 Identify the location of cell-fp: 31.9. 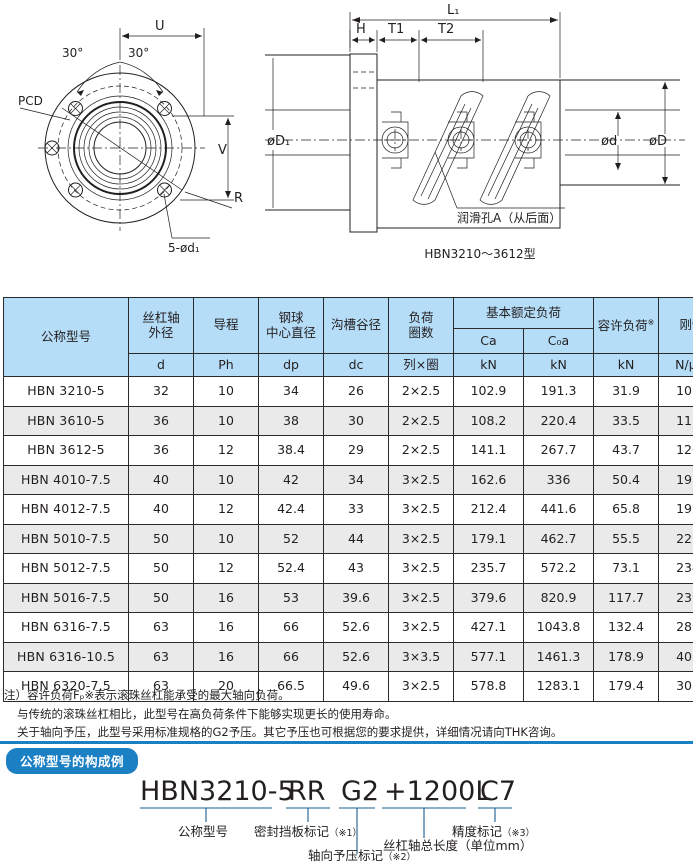
(626, 391).